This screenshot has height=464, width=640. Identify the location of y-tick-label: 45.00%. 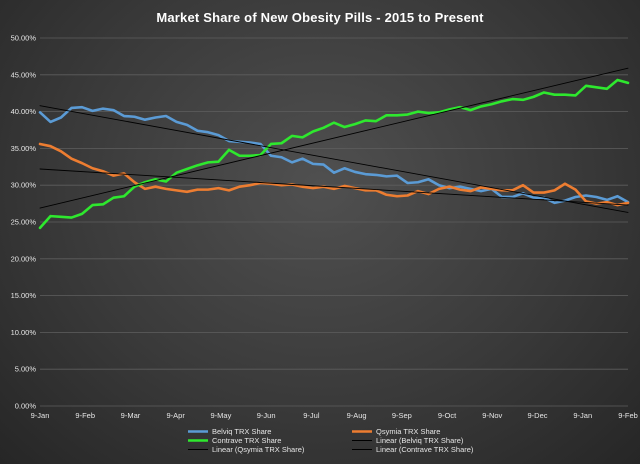
(24, 74).